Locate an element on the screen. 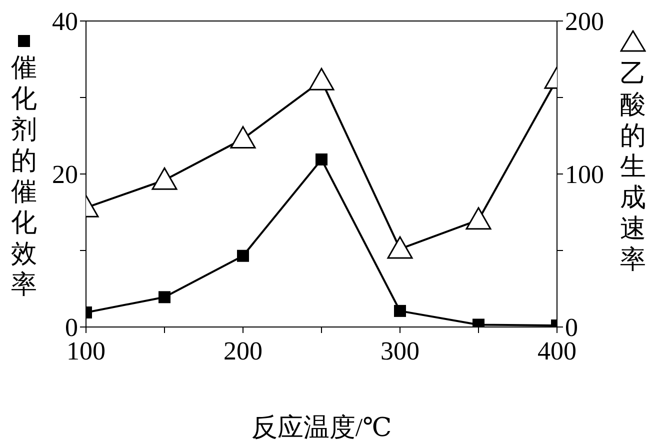  x-axis-title: 反应温度/℃ is located at coordinates (321, 427).